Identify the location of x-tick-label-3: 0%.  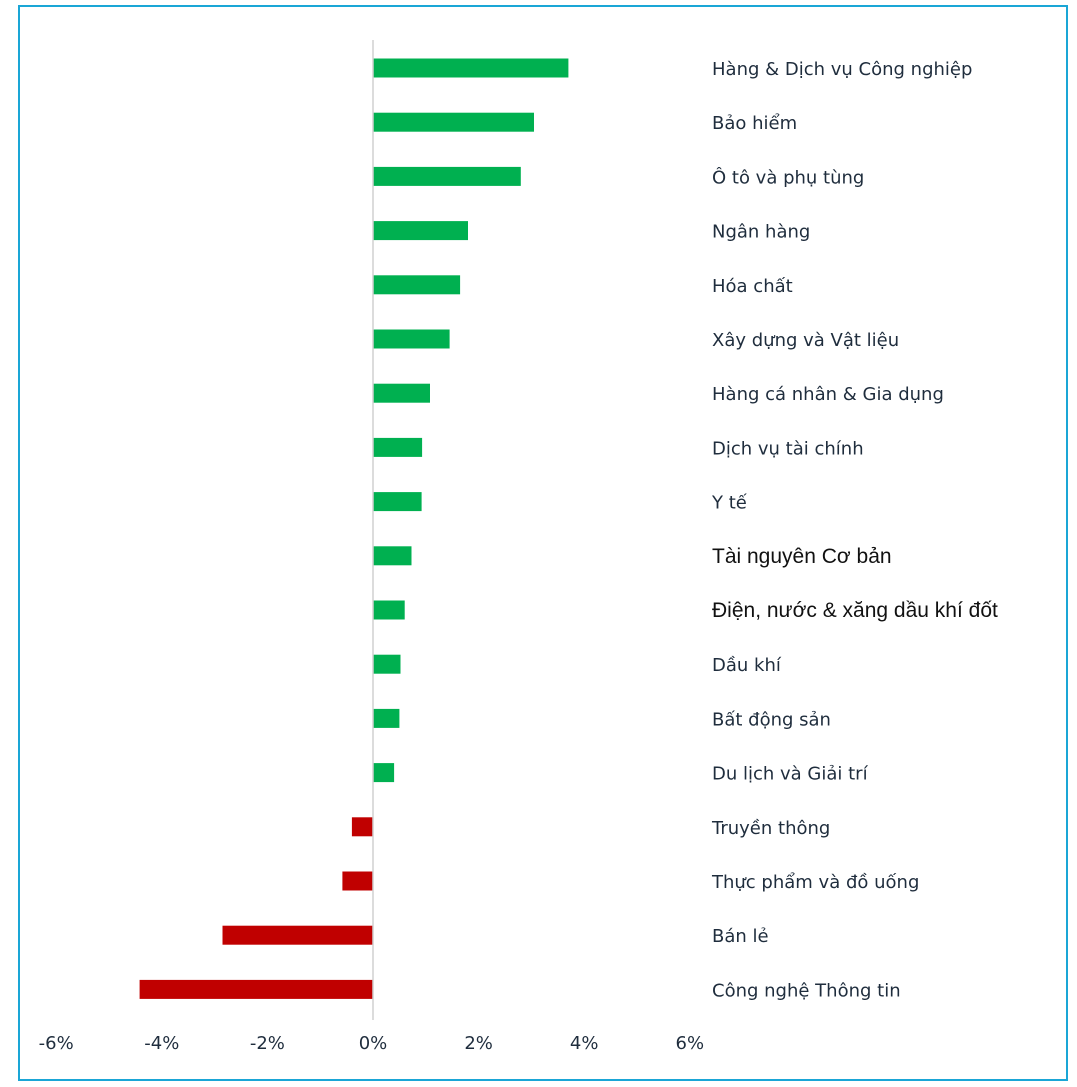
(373, 1043).